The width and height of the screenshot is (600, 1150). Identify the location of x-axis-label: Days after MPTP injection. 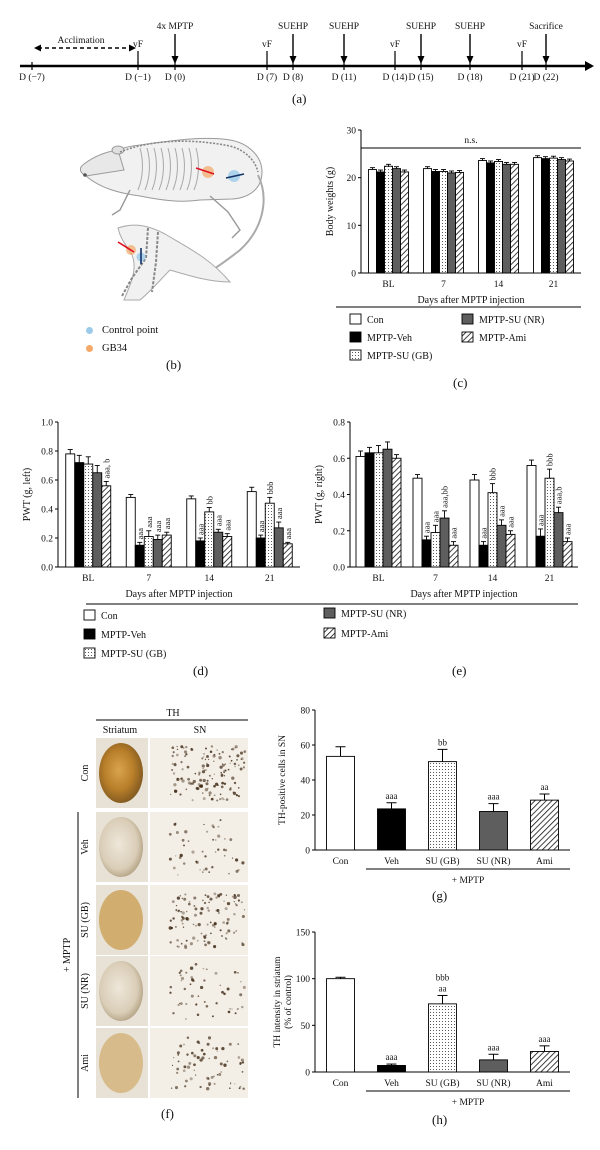
(178, 594).